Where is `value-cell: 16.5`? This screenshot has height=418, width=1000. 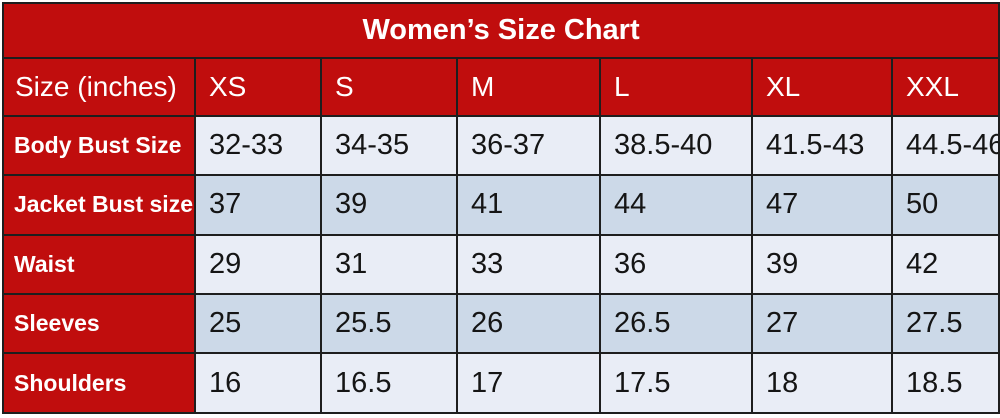 value-cell: 16.5 is located at coordinates (389, 383).